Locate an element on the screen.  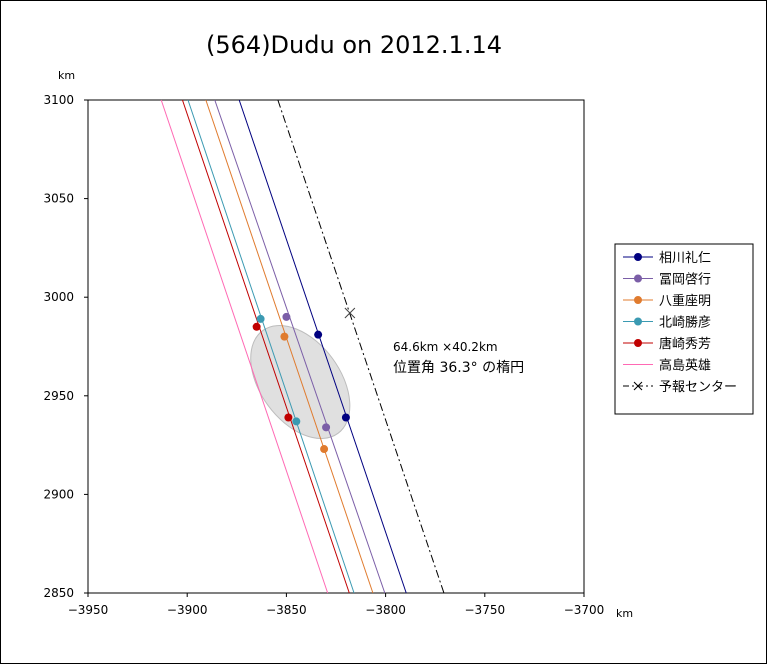
legend-label-6: 予報センター is located at coordinates (698, 387).